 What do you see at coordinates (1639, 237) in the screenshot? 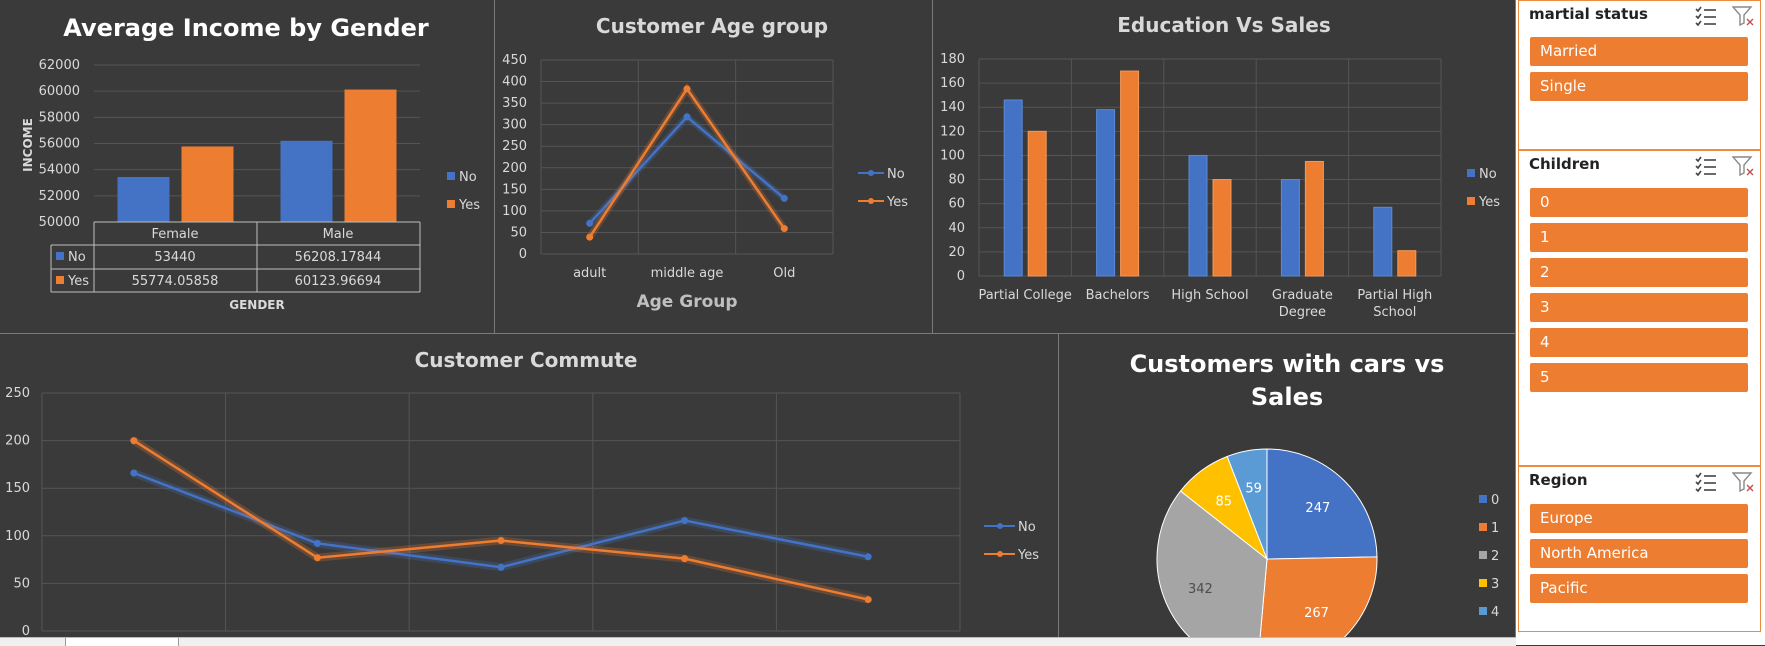
I see `slicer-item: 1` at bounding box center [1639, 237].